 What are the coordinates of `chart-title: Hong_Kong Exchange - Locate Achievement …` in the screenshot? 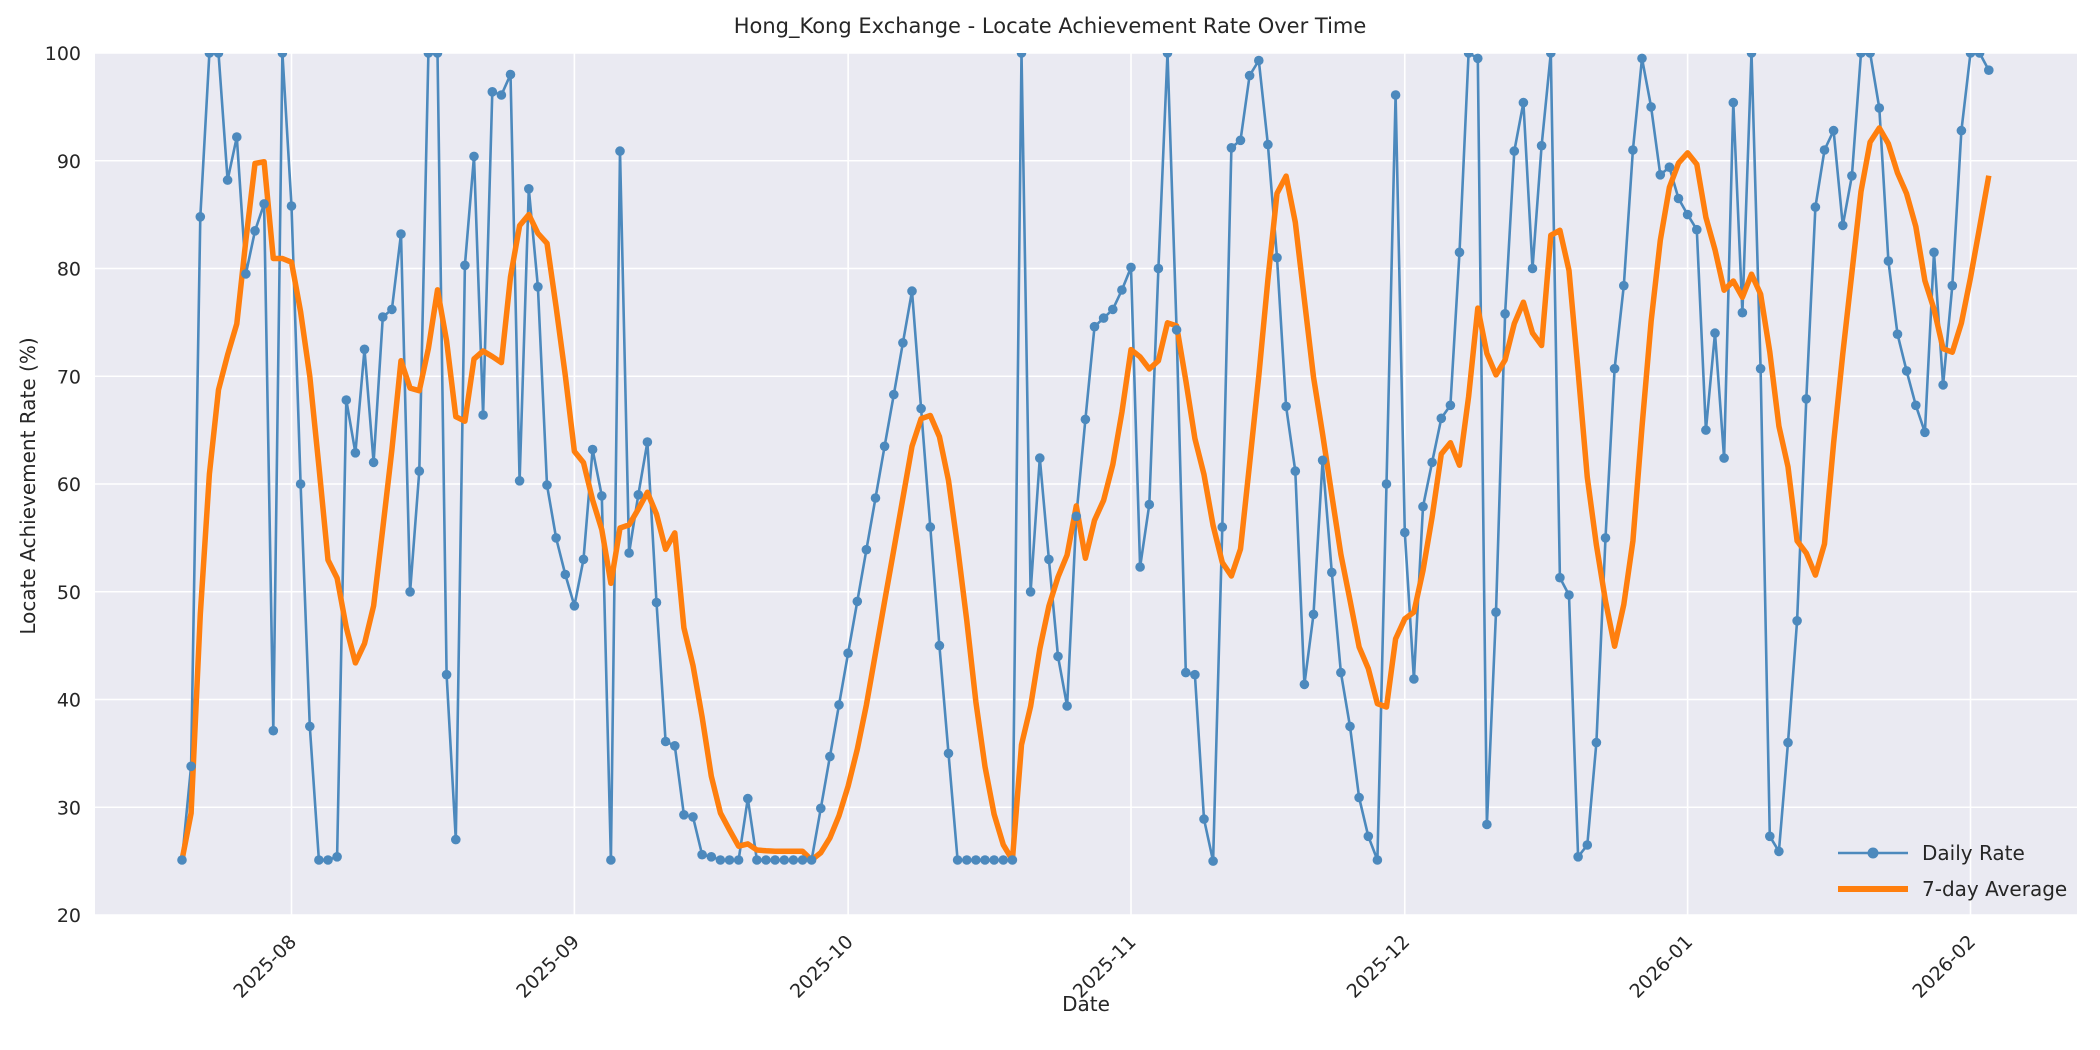 It's located at (1050, 26).